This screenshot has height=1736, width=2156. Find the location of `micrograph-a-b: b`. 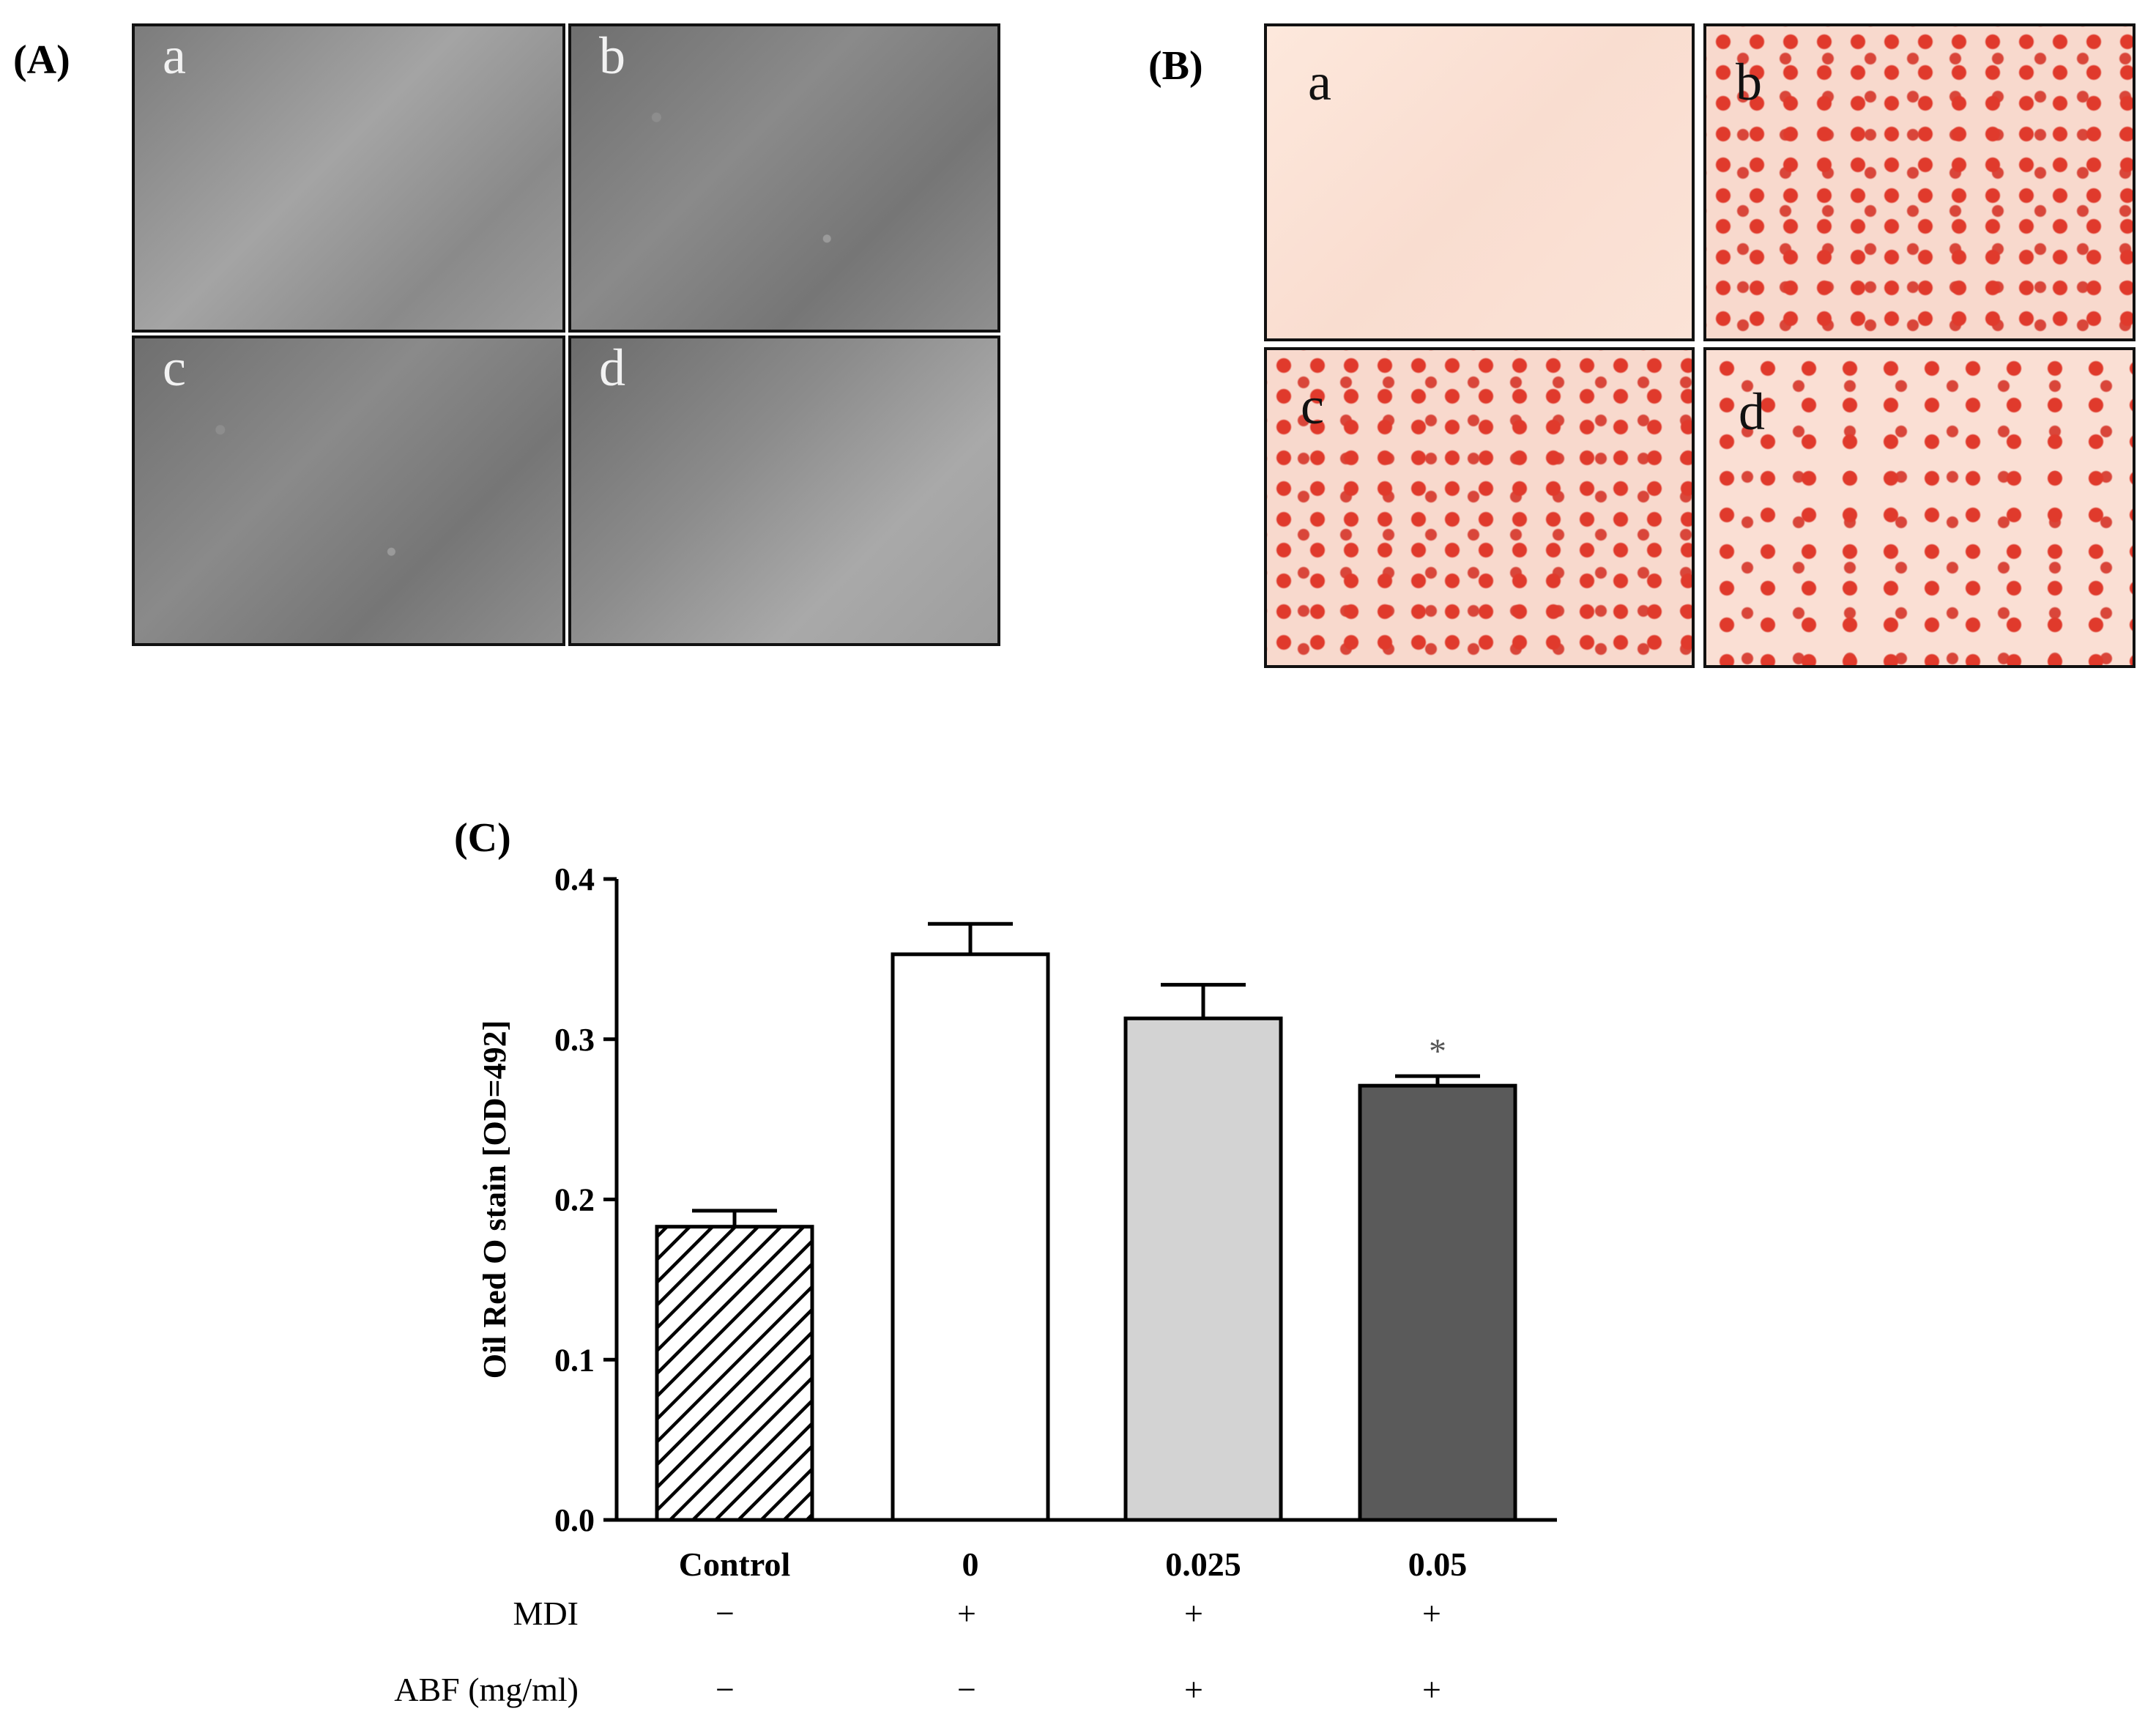

micrograph-a-b: b is located at coordinates (784, 178).